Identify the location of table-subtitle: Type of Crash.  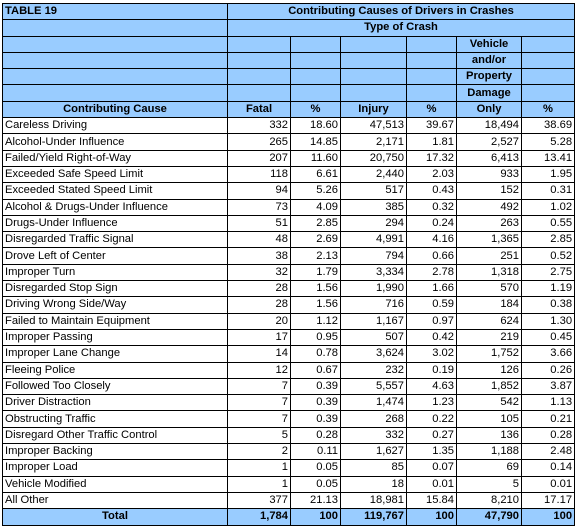
(401, 28).